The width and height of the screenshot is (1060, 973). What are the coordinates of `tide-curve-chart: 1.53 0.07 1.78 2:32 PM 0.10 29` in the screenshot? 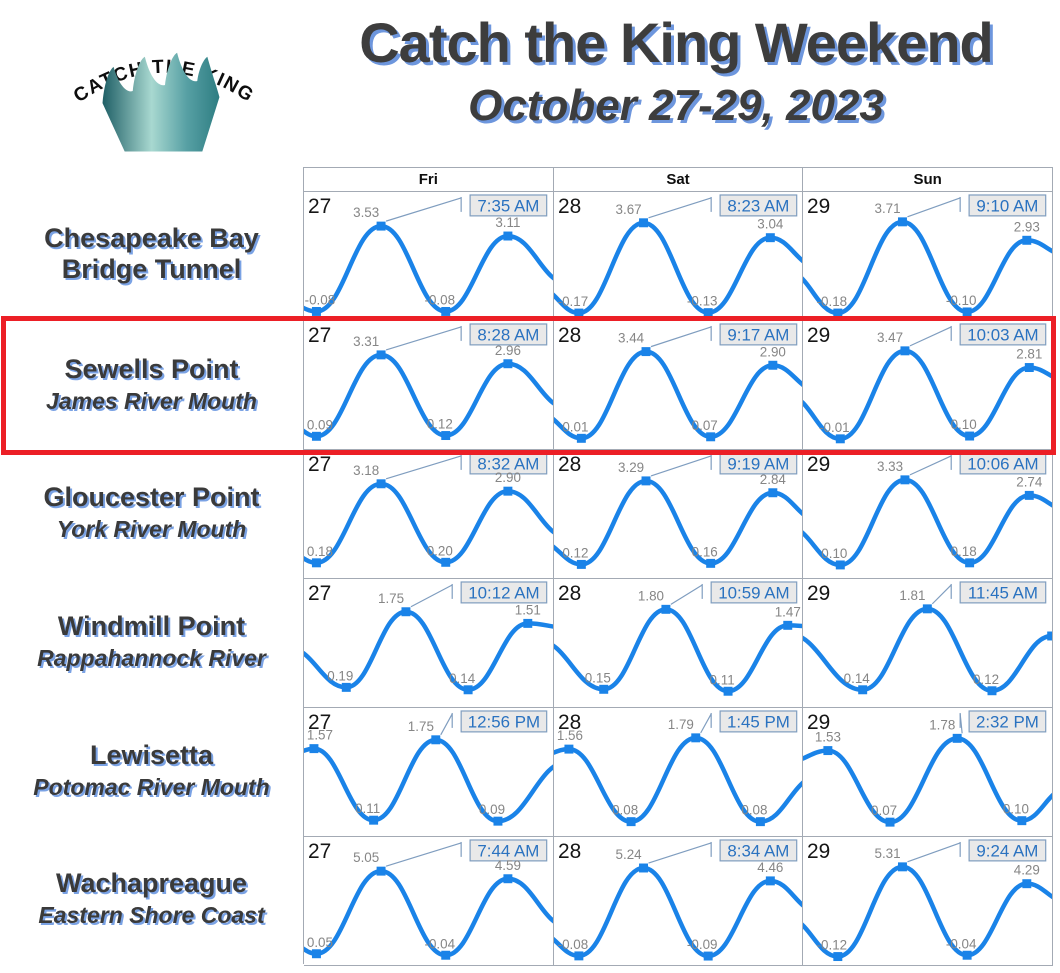 It's located at (927, 768).